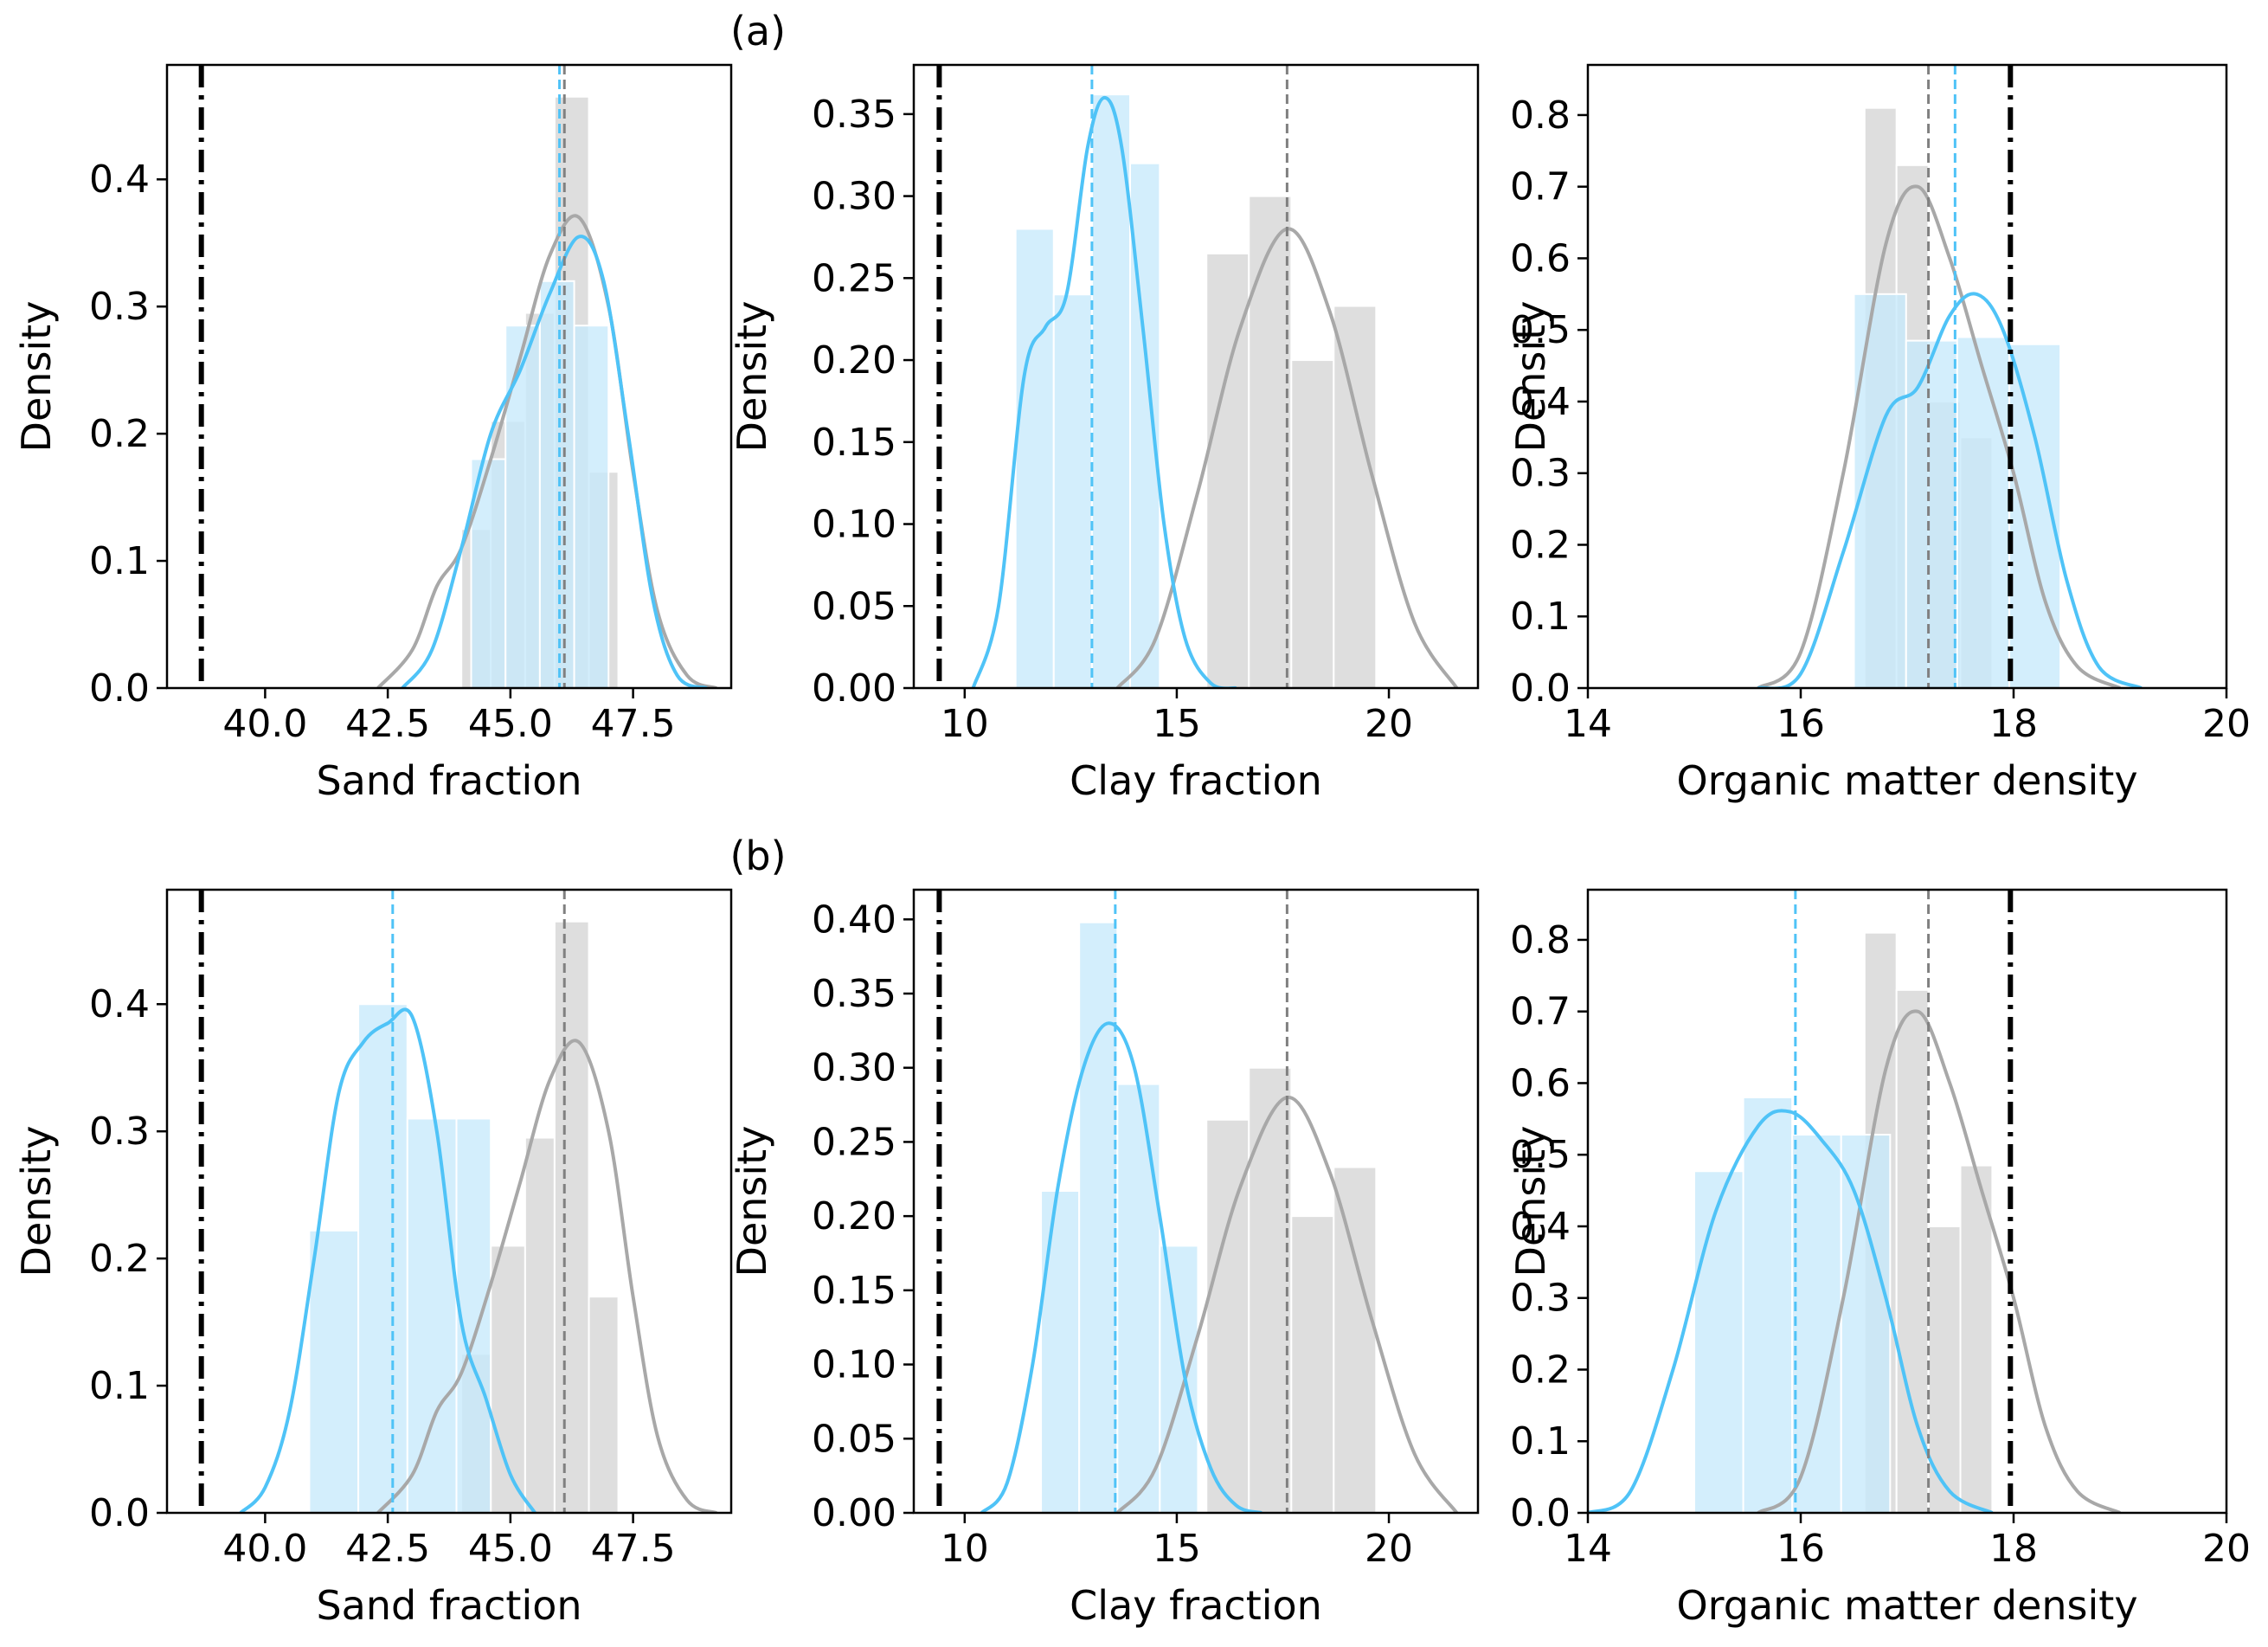 This screenshot has height=1647, width=2268. Describe the element at coordinates (1801, 1549) in the screenshot. I see `x-tick-label: 16` at that location.